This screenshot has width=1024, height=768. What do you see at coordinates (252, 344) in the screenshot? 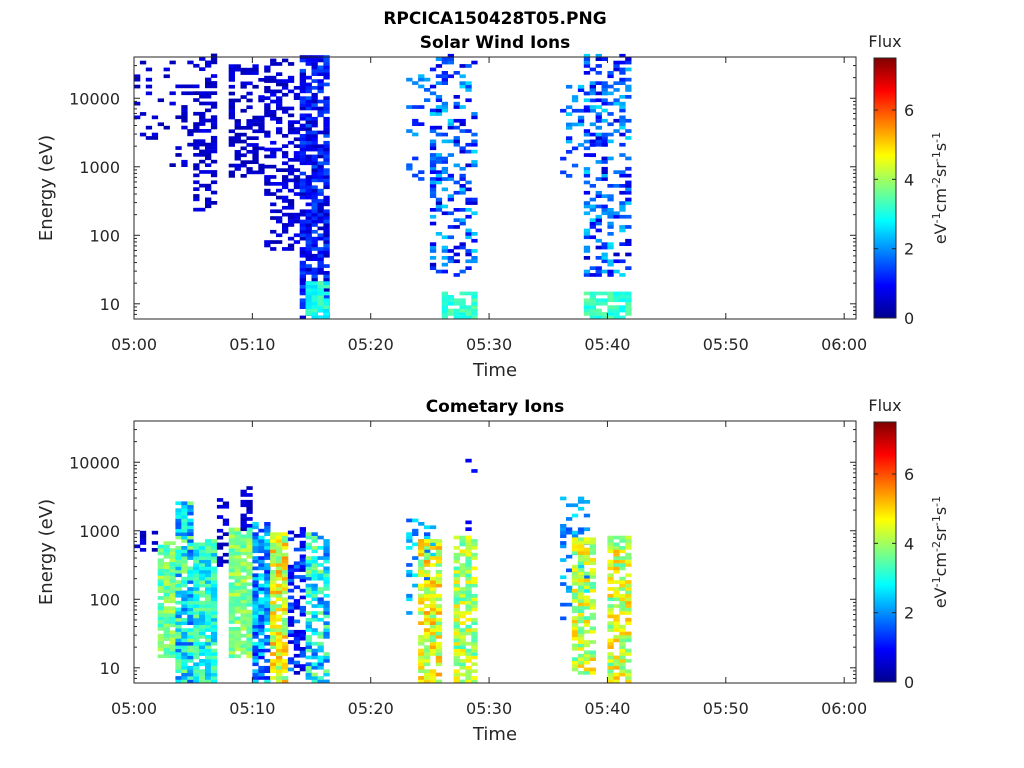
I see `x-tick-label: 05:10` at bounding box center [252, 344].